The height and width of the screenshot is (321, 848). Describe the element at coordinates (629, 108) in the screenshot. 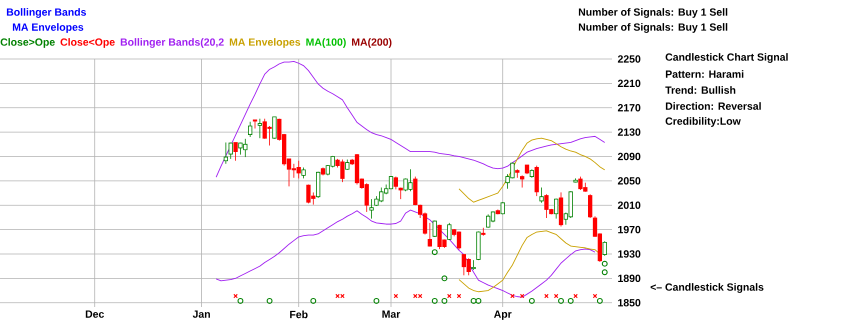

I see `y-tick-label: 2170` at that location.